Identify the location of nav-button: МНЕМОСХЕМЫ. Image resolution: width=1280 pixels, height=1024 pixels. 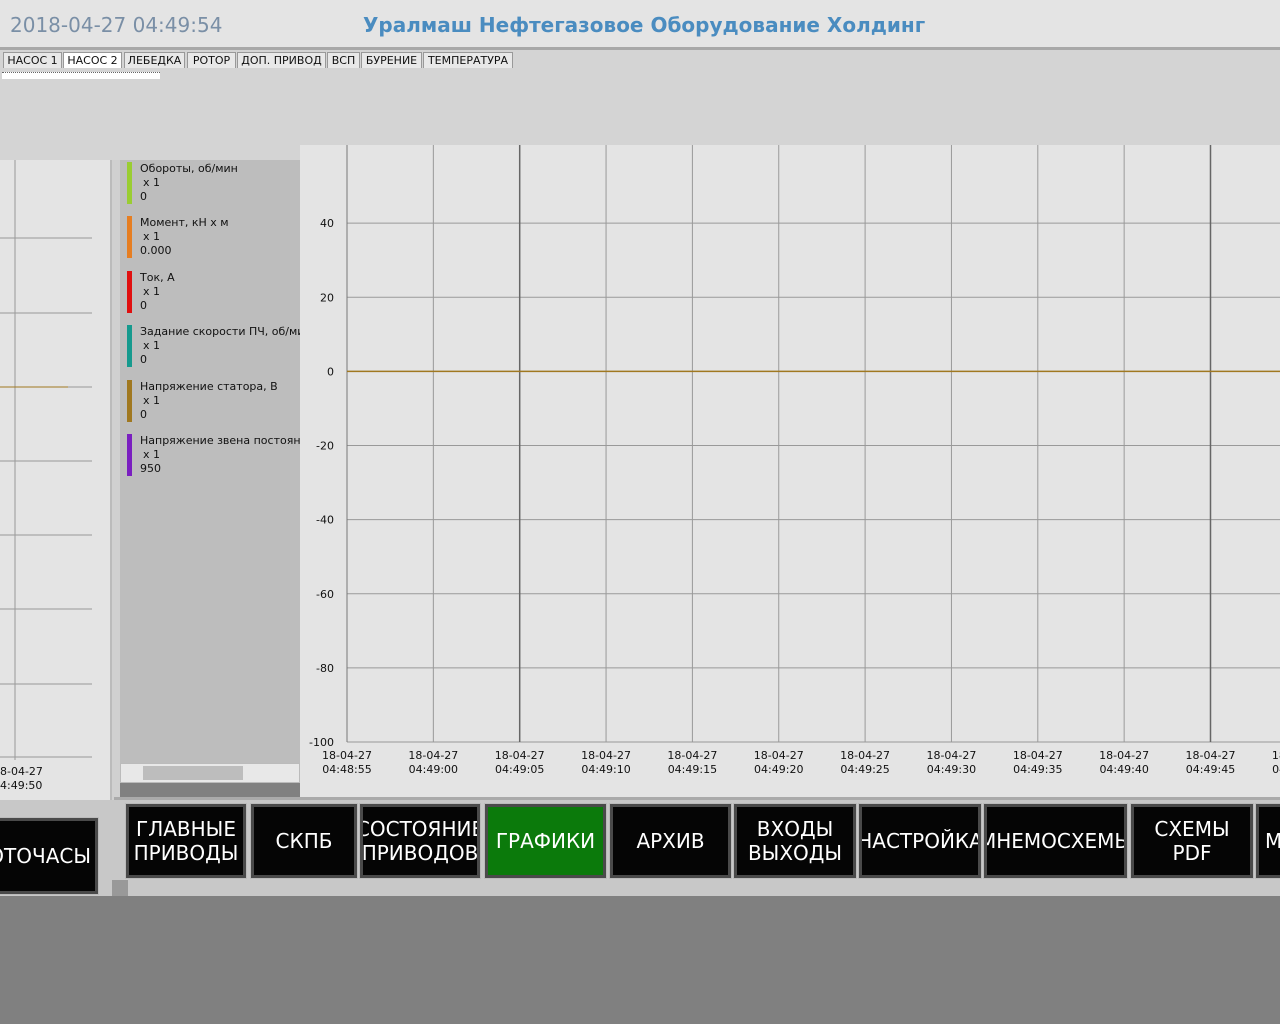
(1055, 841).